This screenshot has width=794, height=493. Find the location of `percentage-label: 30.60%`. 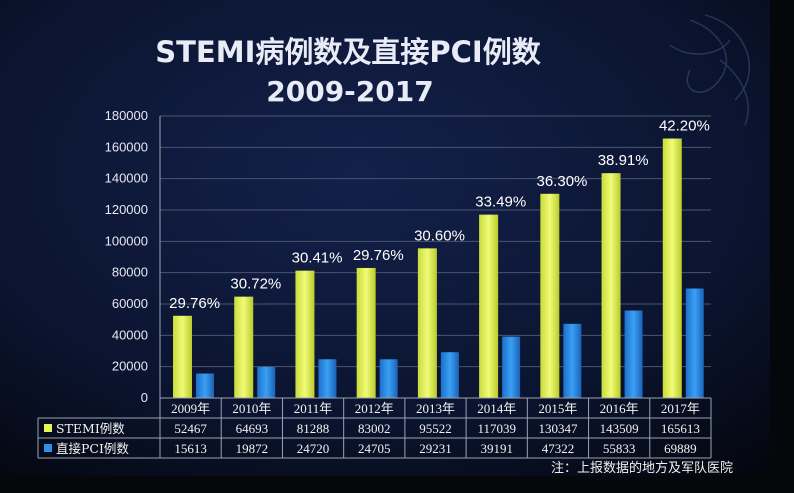

percentage-label: 30.60% is located at coordinates (439, 235).